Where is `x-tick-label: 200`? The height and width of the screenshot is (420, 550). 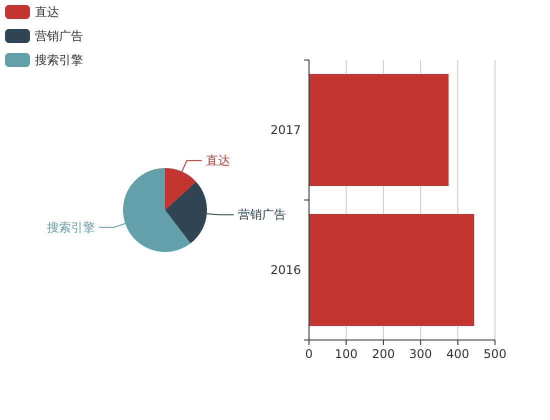
x-tick-label: 200 is located at coordinates (383, 354).